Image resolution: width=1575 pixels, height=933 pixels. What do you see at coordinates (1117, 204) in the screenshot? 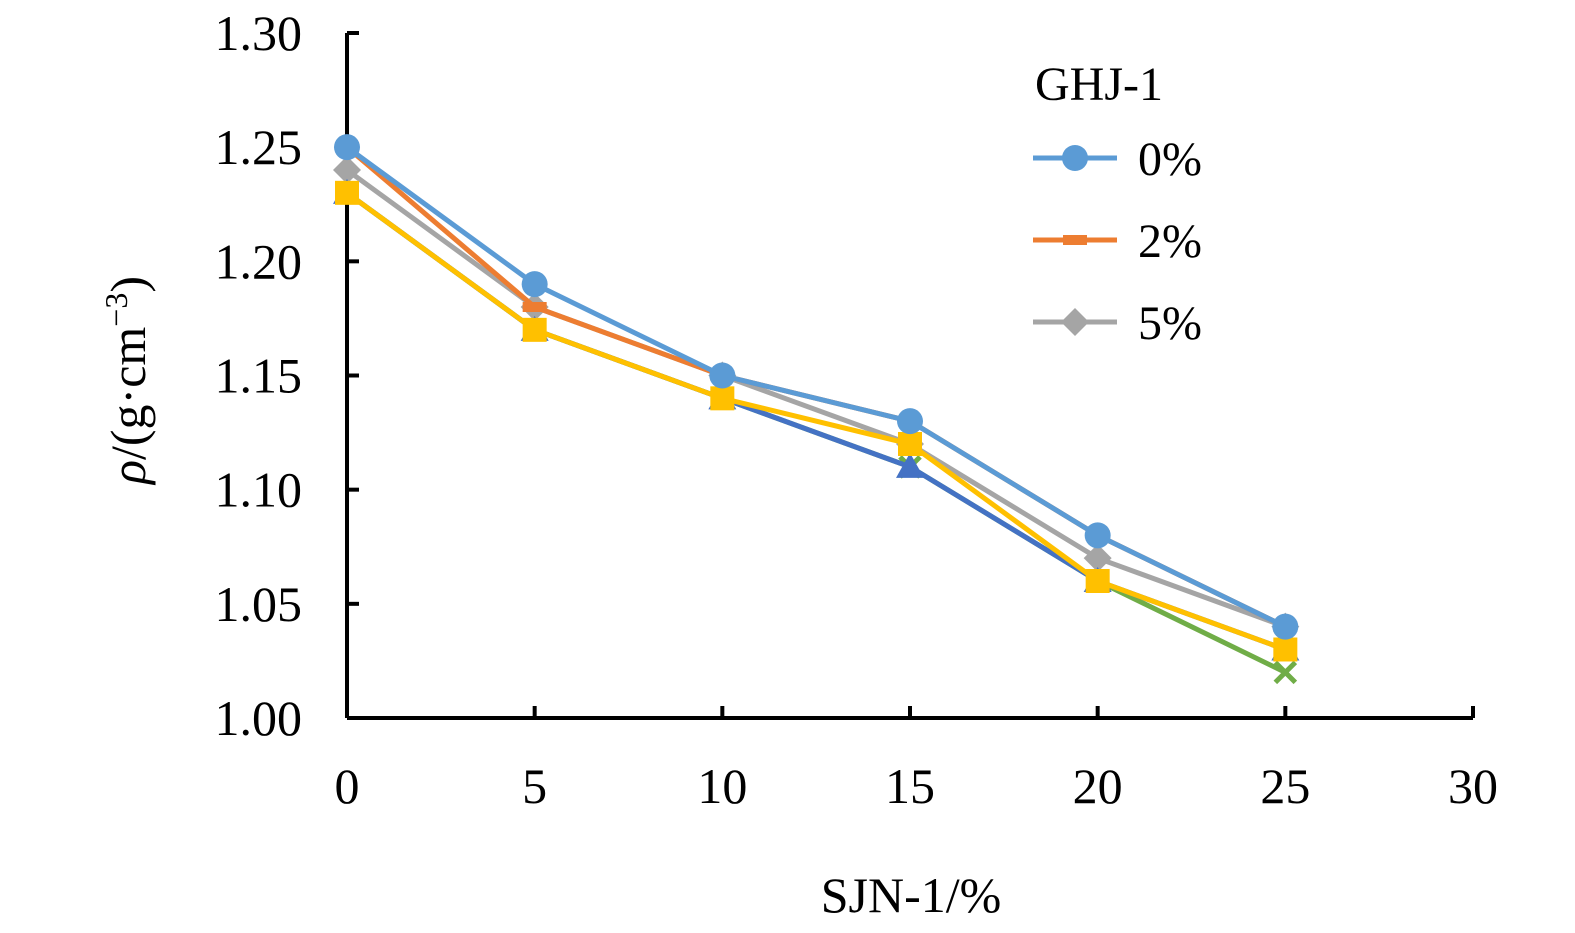
I see `legend: GHJ-1 0% 2% 5%` at bounding box center [1117, 204].